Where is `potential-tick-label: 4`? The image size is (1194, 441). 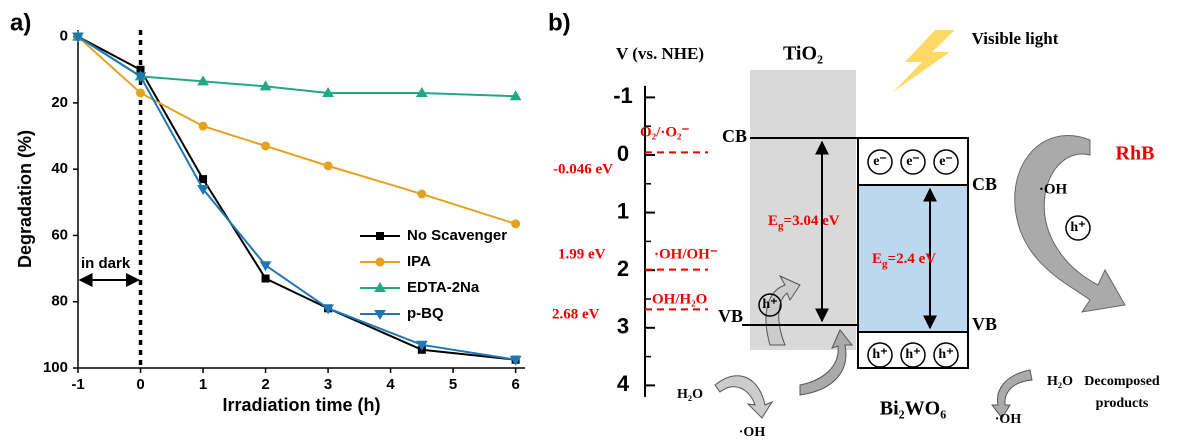 potential-tick-label: 4 is located at coordinates (623, 383).